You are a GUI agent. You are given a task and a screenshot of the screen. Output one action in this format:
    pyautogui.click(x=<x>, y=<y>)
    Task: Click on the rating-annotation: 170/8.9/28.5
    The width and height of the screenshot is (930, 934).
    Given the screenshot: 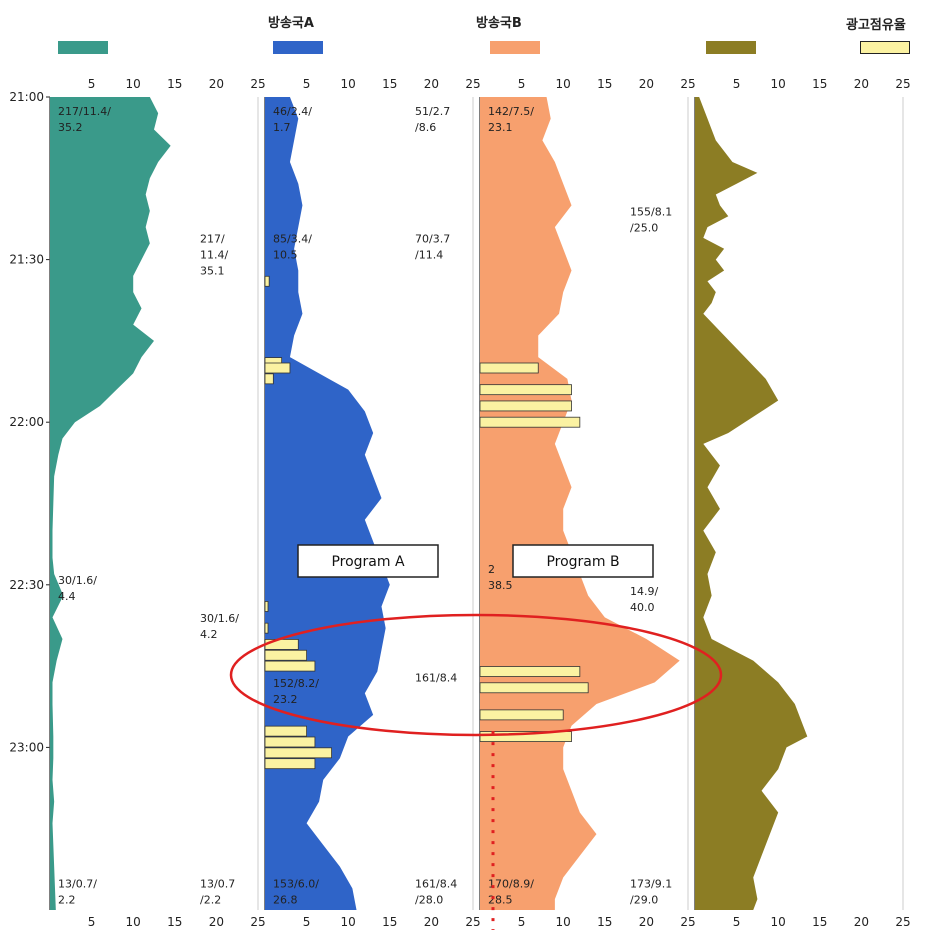 What is the action you would take?
    pyautogui.click(x=511, y=891)
    